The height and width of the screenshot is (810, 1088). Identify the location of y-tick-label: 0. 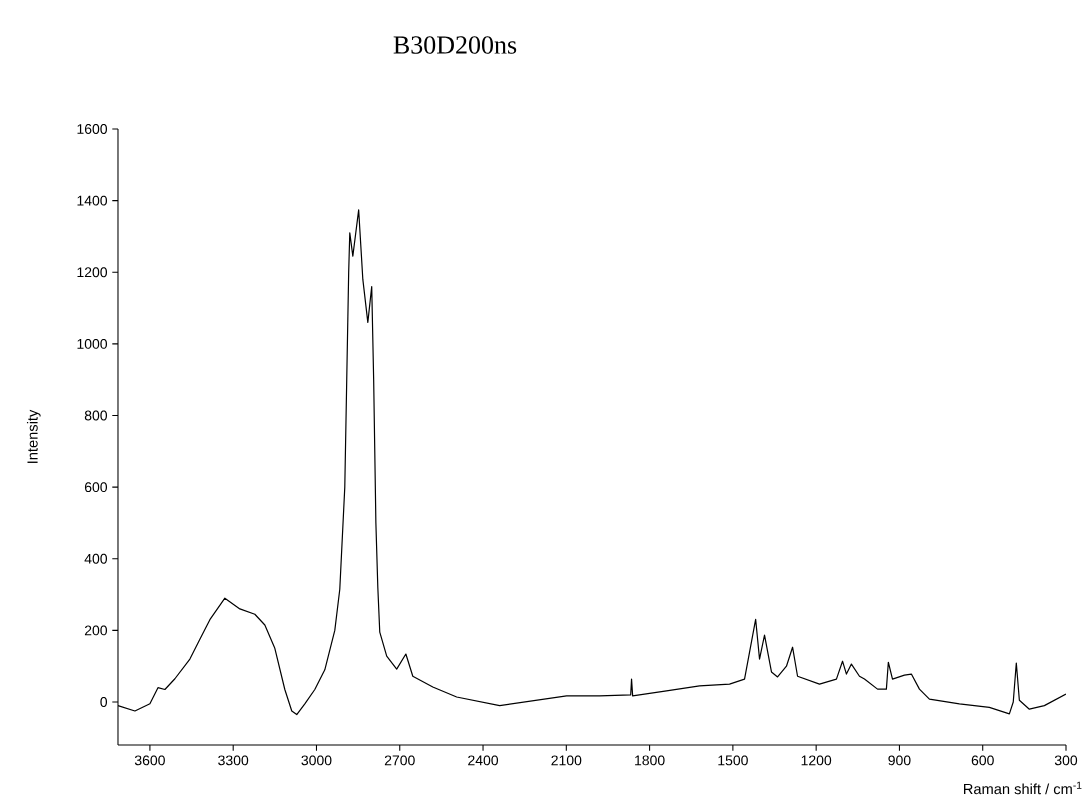
(104, 702).